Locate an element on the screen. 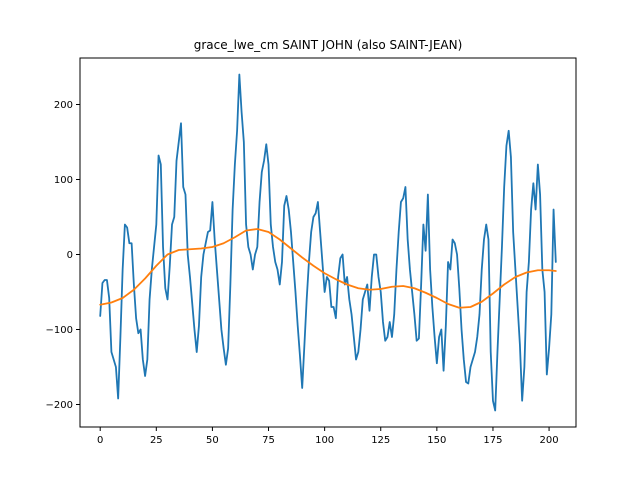 The image size is (640, 480). x-axis: 0 25 50 75 100 125 150 175 200 is located at coordinates (328, 436).